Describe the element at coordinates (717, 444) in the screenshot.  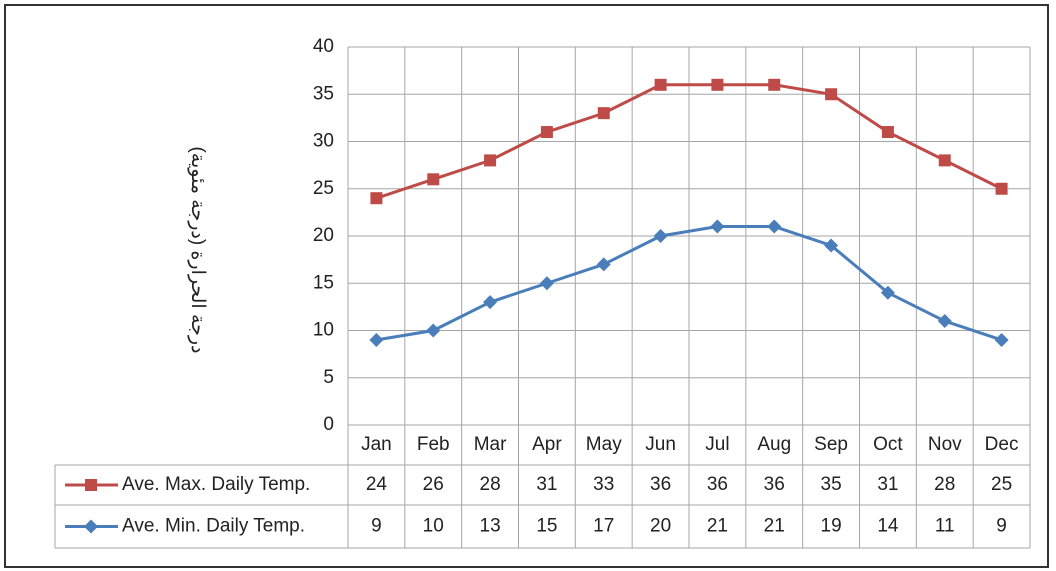
I see `x-tick-label: Jul` at that location.